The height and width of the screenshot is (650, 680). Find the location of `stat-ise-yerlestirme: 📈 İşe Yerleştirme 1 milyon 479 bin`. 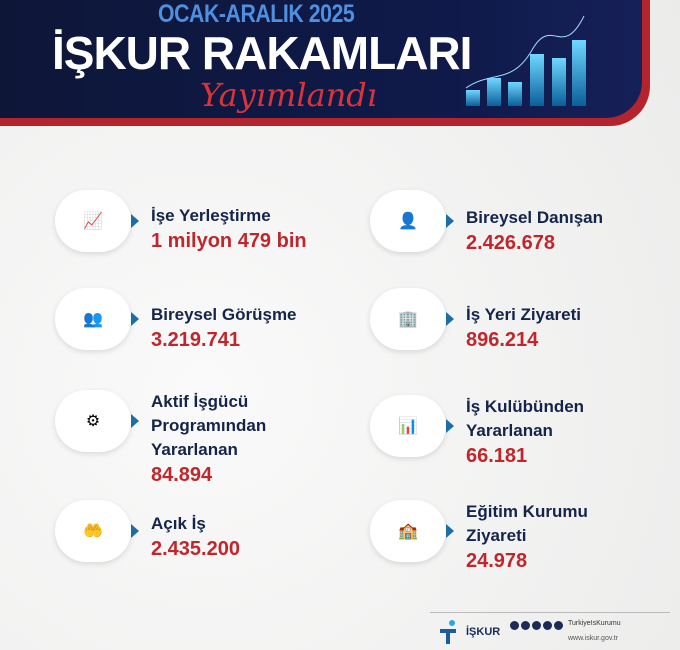

stat-ise-yerlestirme: 📈 İşe Yerleştirme 1 milyon 479 bin is located at coordinates (181, 222).